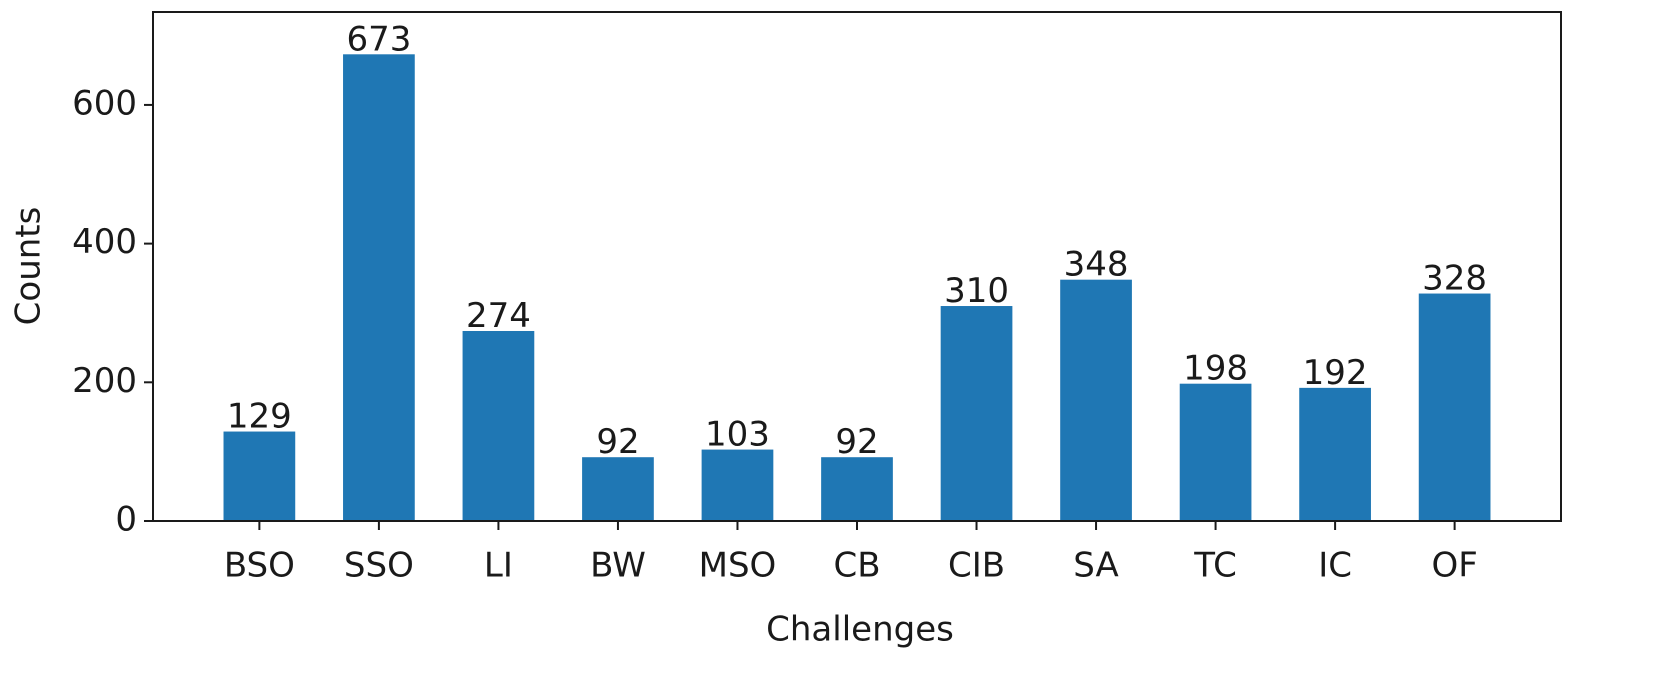 The height and width of the screenshot is (684, 1663). I want to click on x-tick-label: MSO, so click(738, 566).